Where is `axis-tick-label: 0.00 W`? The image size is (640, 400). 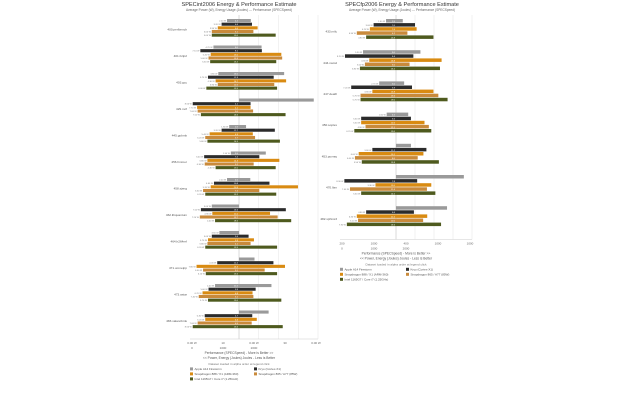
axis-tick-label: 0.00 W is located at coordinates (254, 343).